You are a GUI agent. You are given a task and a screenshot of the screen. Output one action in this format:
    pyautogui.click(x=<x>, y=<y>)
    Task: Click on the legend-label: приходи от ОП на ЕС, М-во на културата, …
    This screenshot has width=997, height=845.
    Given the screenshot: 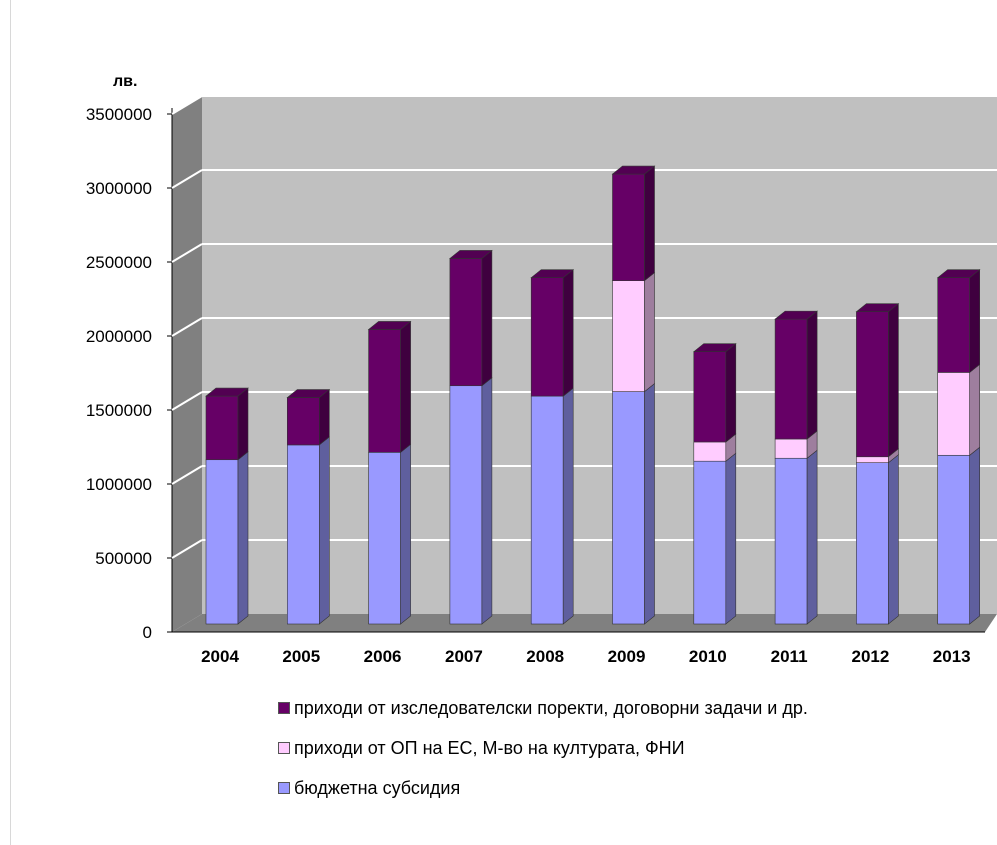 What is the action you would take?
    pyautogui.click(x=489, y=747)
    